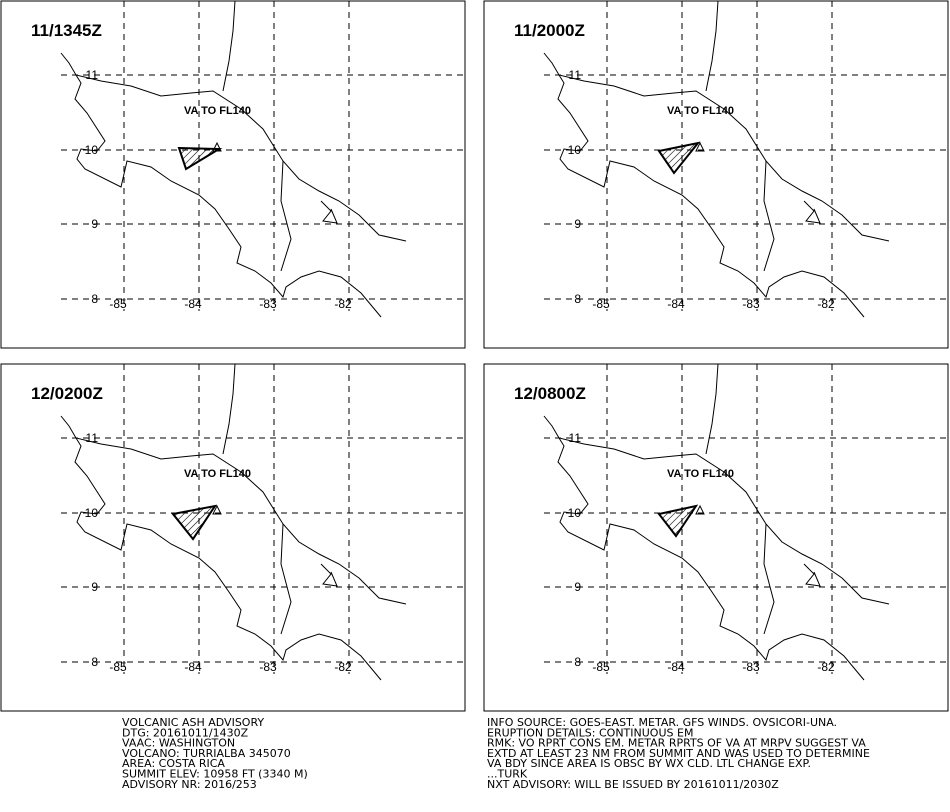  Describe the element at coordinates (173, 763) in the screenshot. I see `advisory-line: AREA: COSTA RICA` at that location.